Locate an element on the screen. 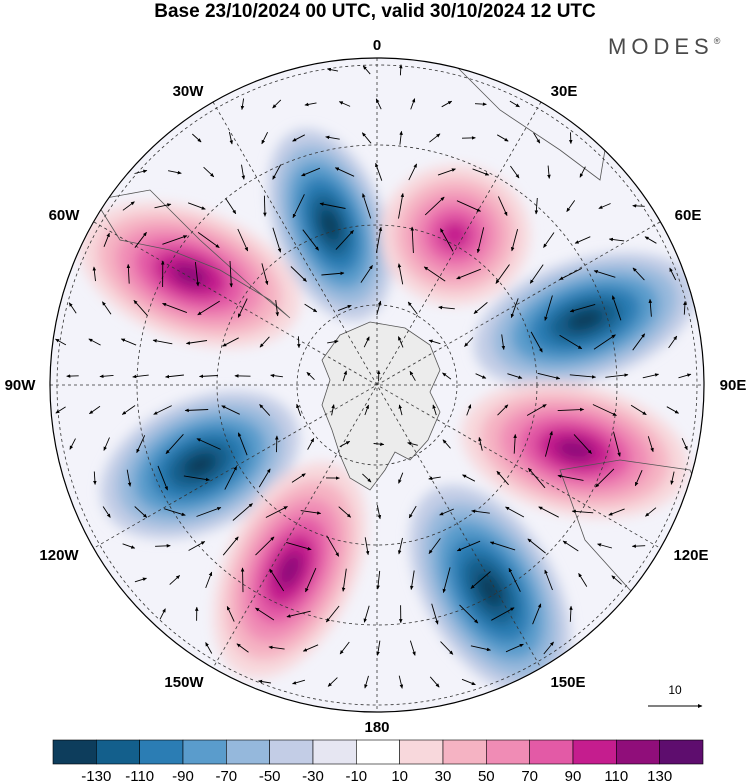 The image size is (750, 783). lon-label-30e: 30E is located at coordinates (564, 91).